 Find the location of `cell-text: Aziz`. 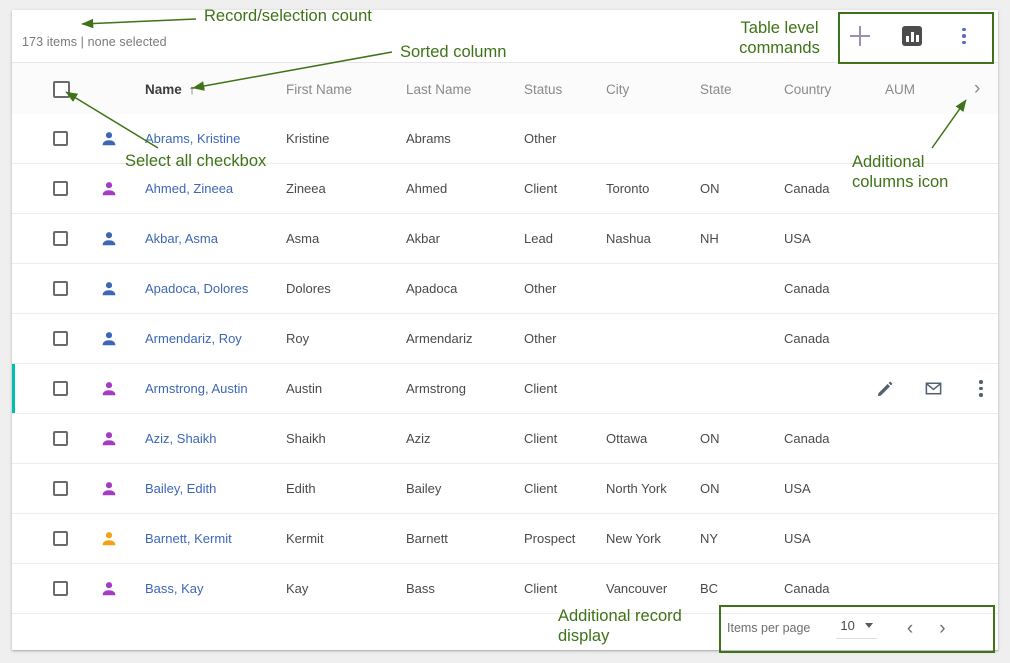

cell-text: Aziz is located at coordinates (418, 438).